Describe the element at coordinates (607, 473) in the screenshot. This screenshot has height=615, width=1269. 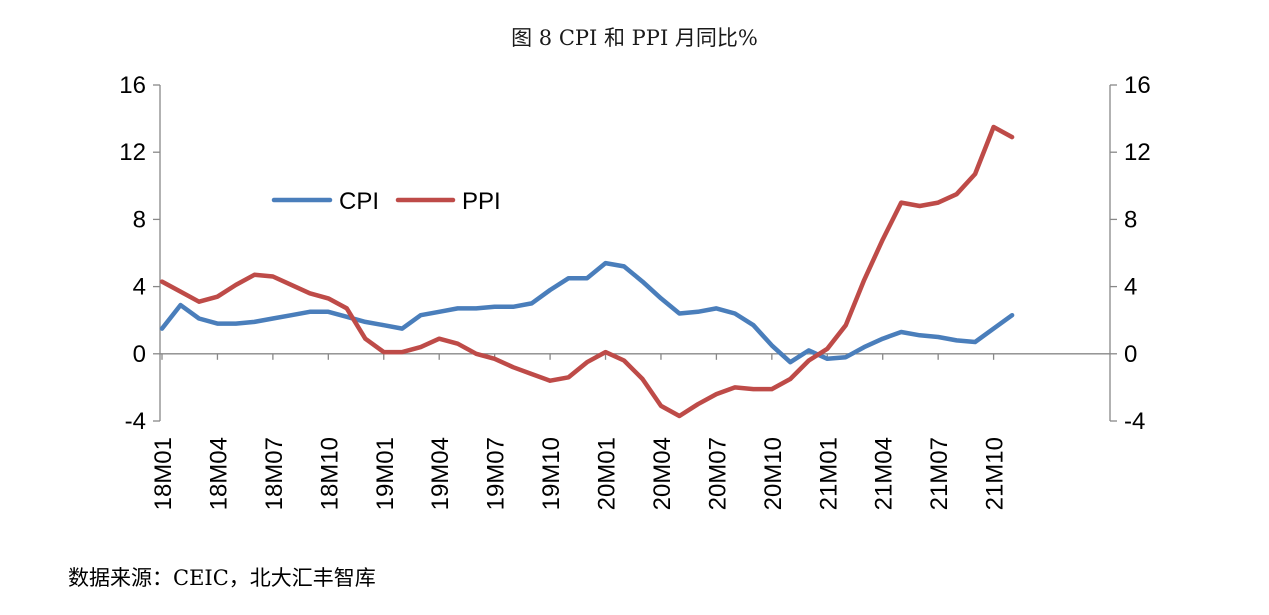
I see `x-tick-label: 20M01` at that location.